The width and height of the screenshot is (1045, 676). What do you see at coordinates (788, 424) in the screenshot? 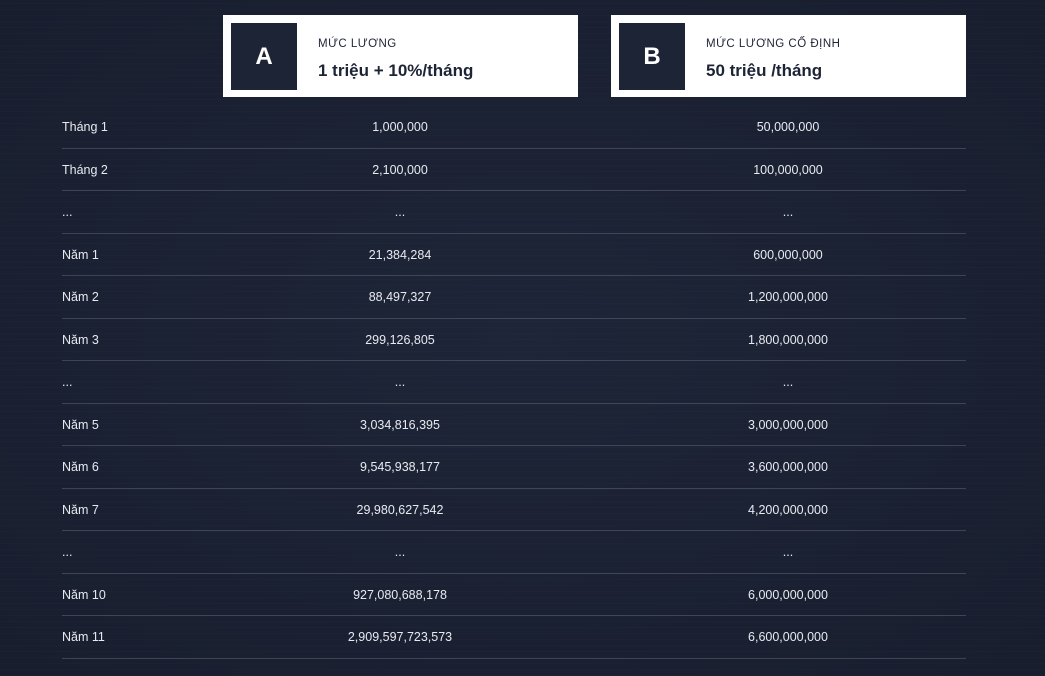
I see `row-value-b: 3,000,000,000` at bounding box center [788, 424].